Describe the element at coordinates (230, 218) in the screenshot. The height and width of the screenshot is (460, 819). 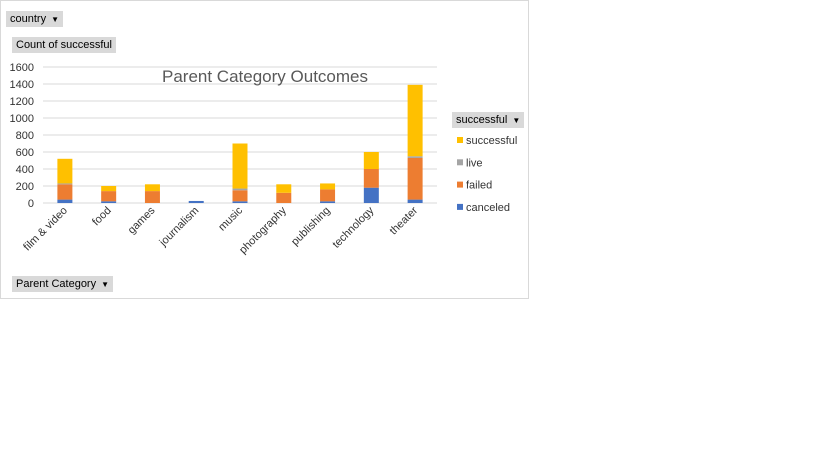
I see `category-label: music` at that location.